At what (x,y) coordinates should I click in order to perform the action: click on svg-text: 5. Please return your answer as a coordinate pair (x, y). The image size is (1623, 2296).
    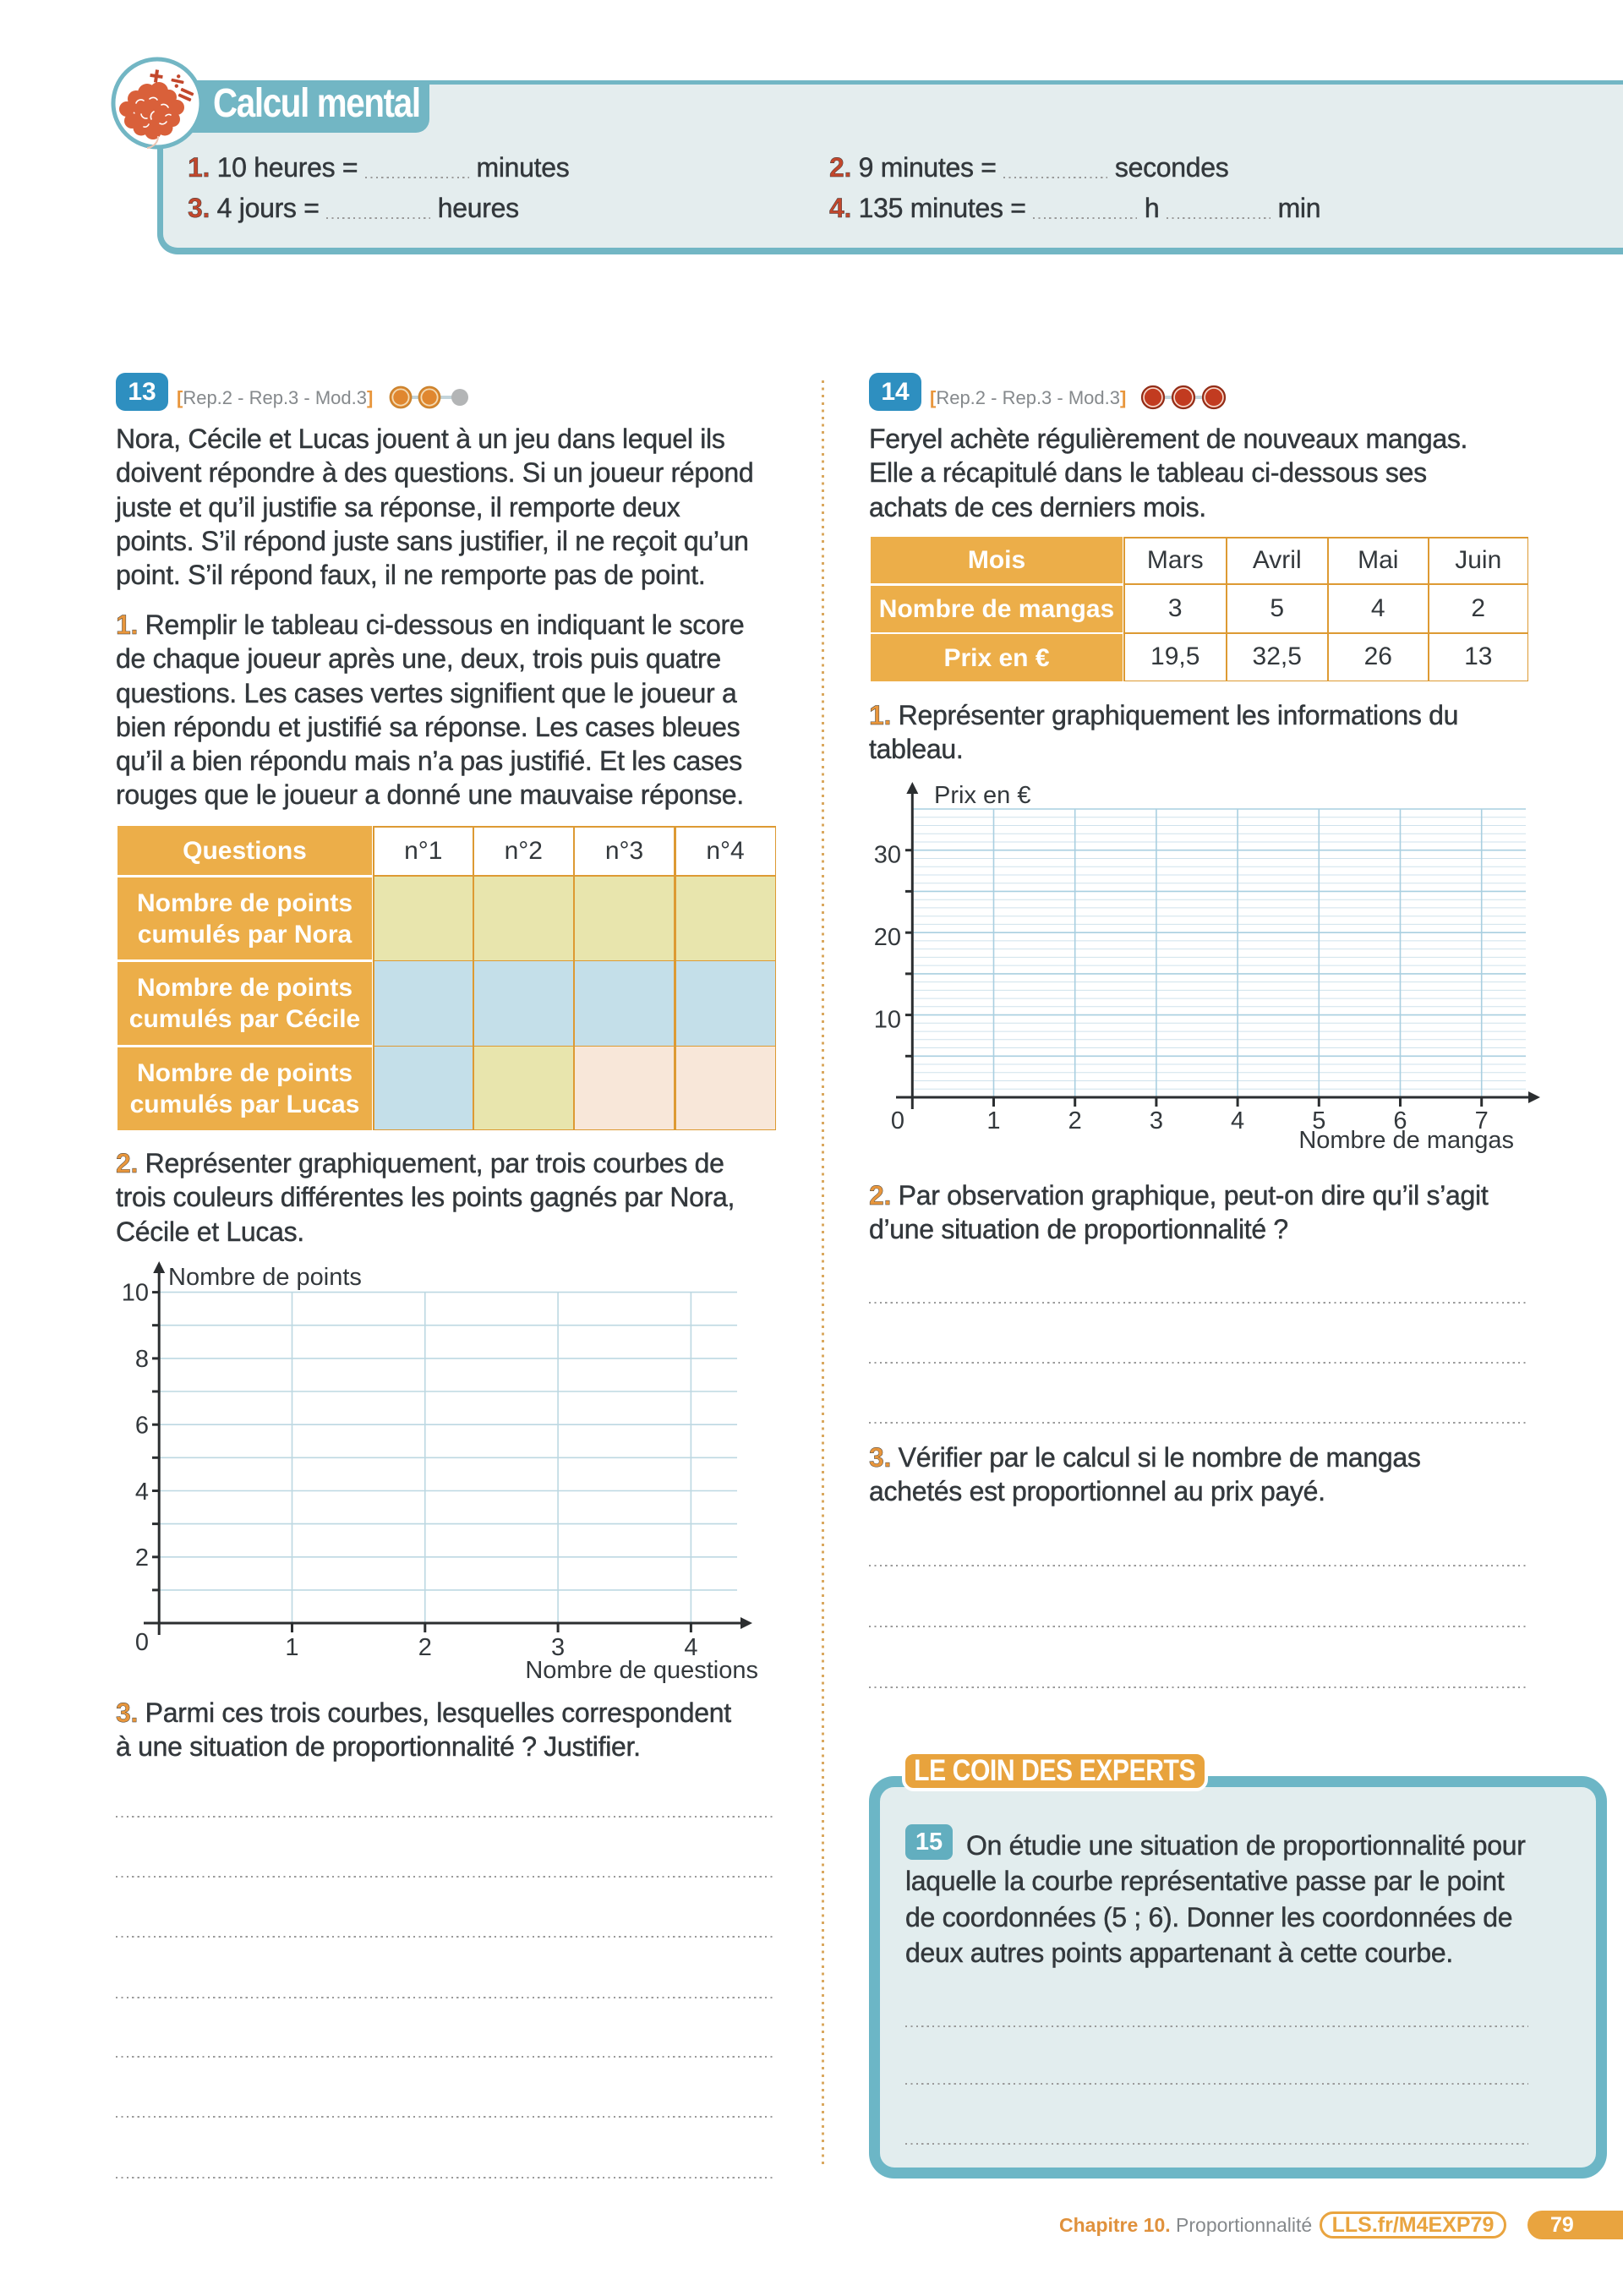
    Looking at the image, I should click on (1319, 1120).